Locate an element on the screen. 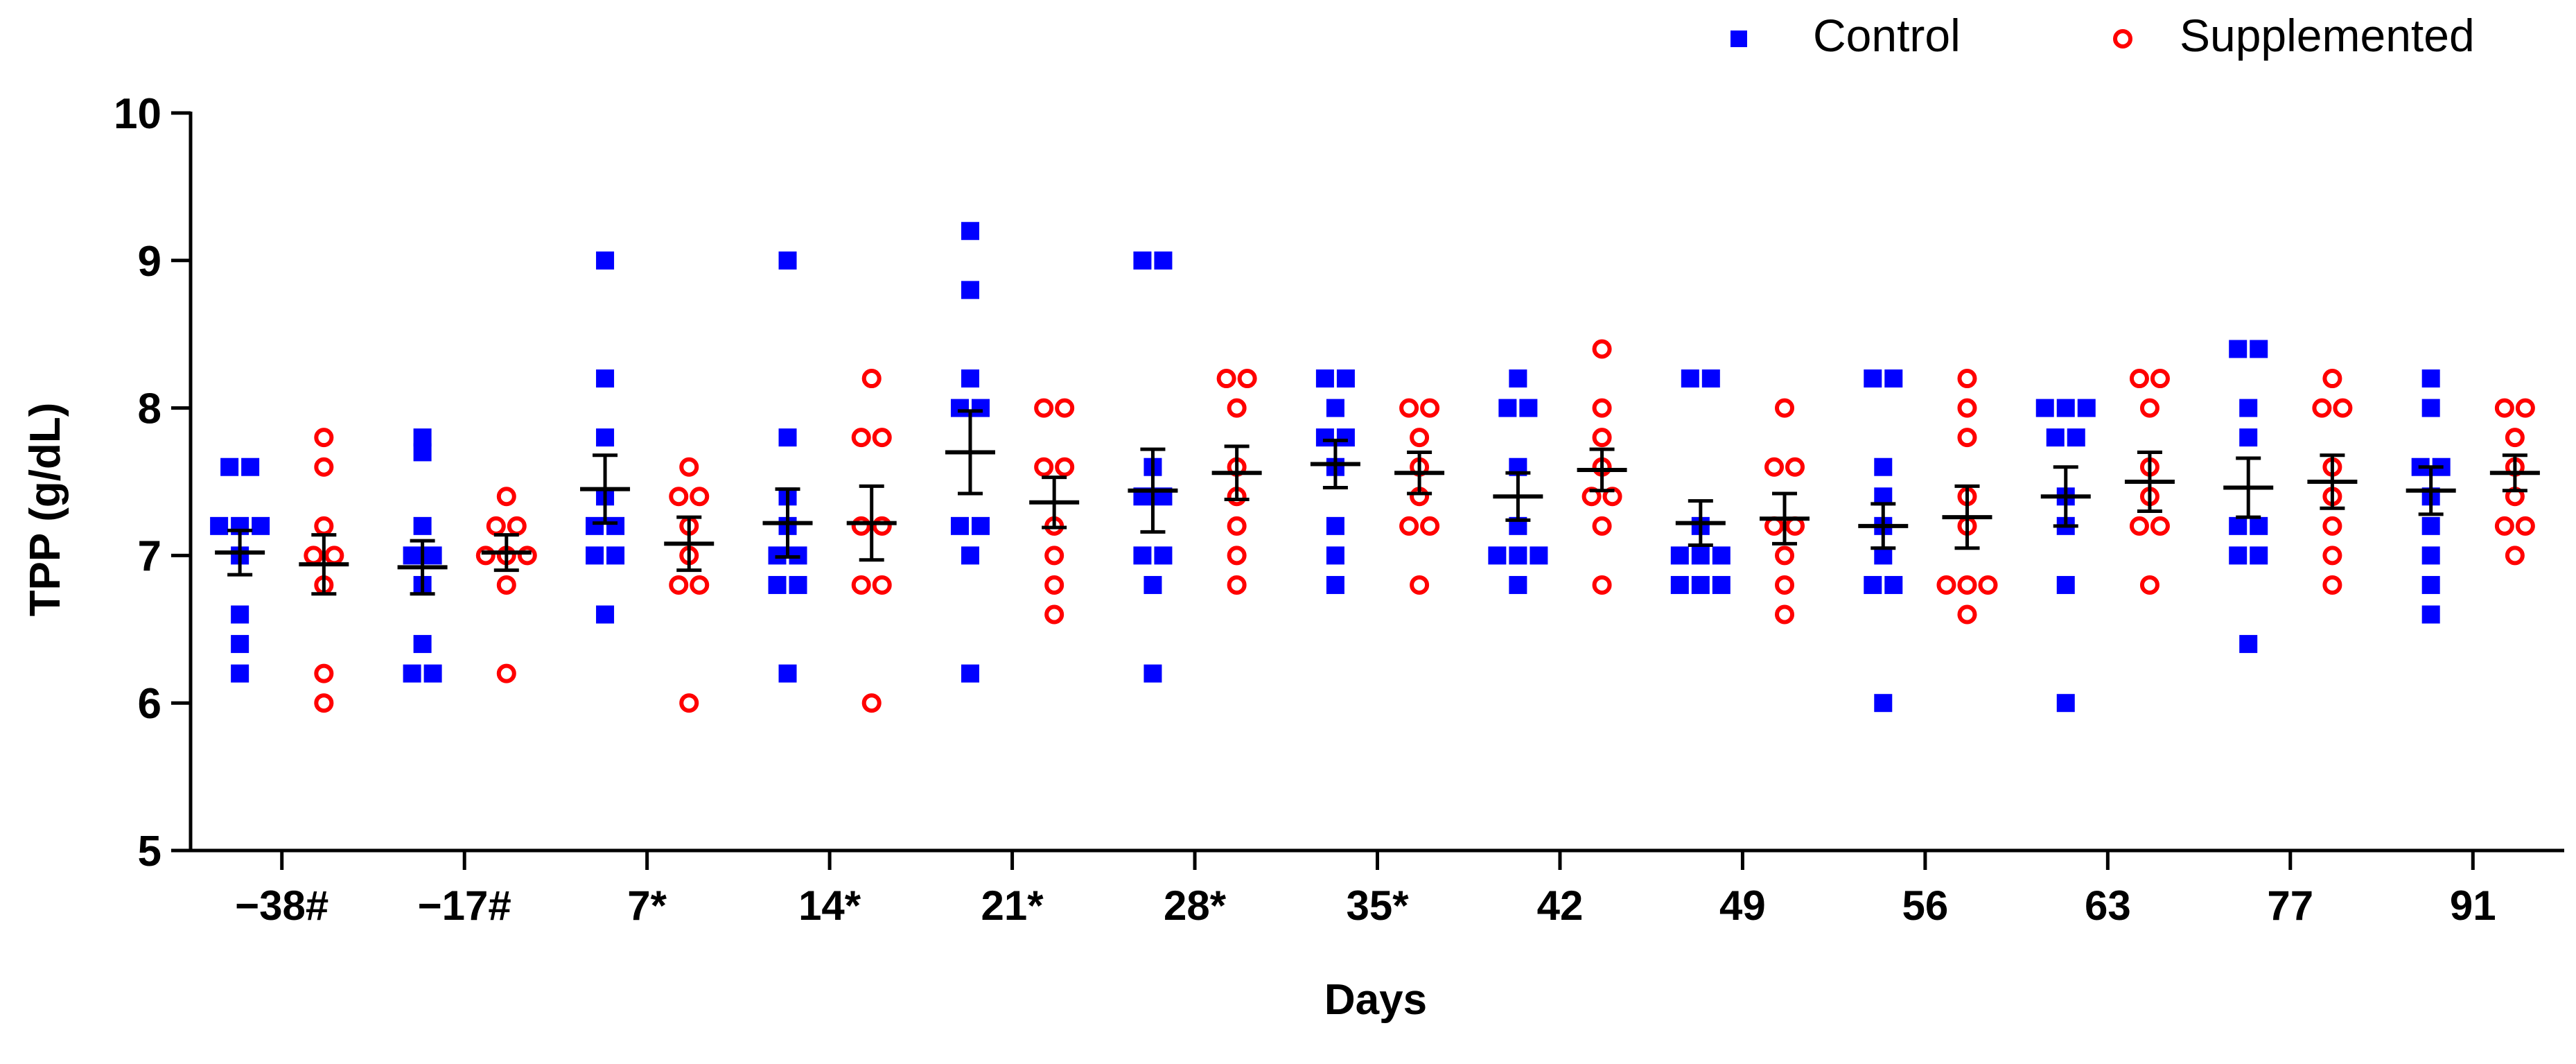 This screenshot has height=1064, width=2576. y-tick-label: 5 is located at coordinates (149, 852).